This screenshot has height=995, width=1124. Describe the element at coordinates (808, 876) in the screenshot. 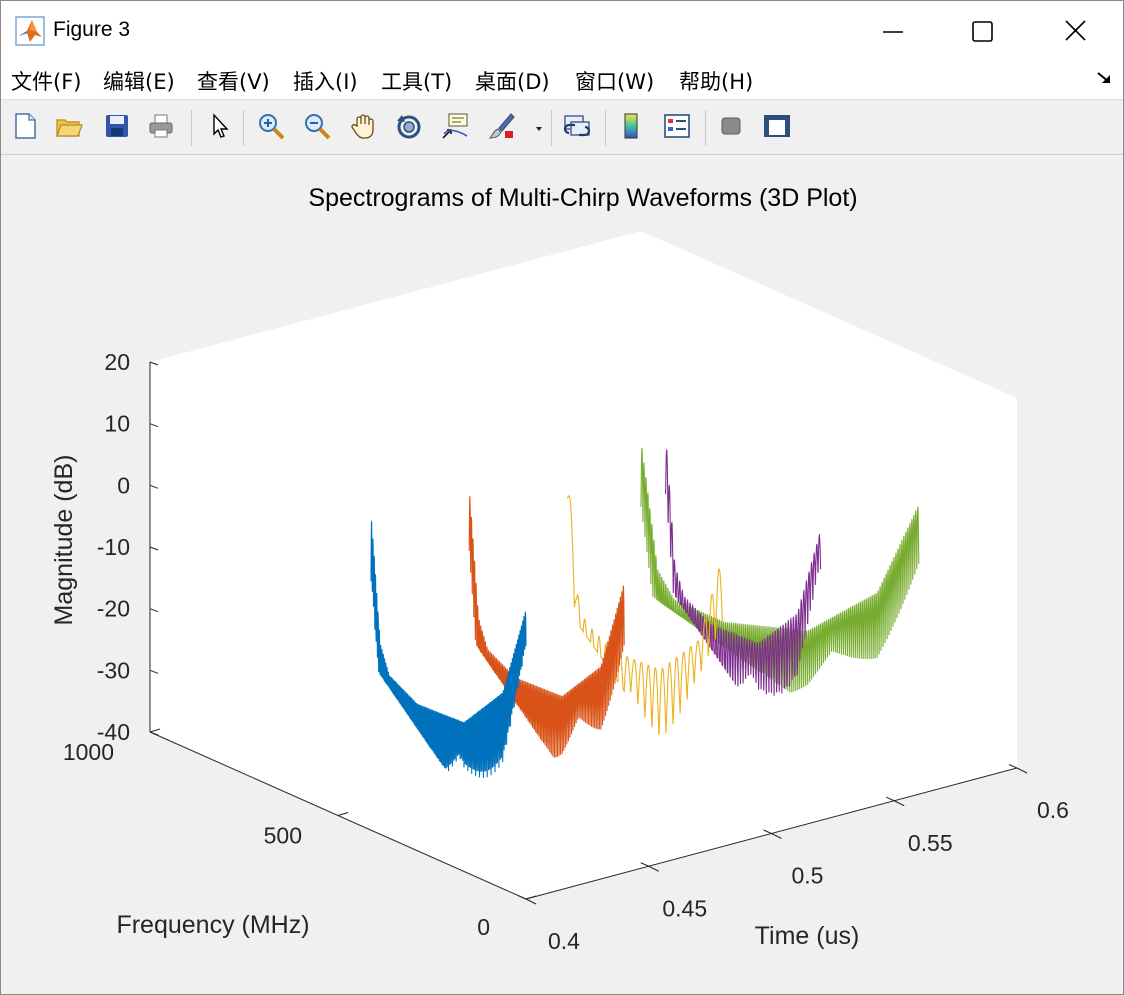

I see `x-tick-label: 0.5` at that location.